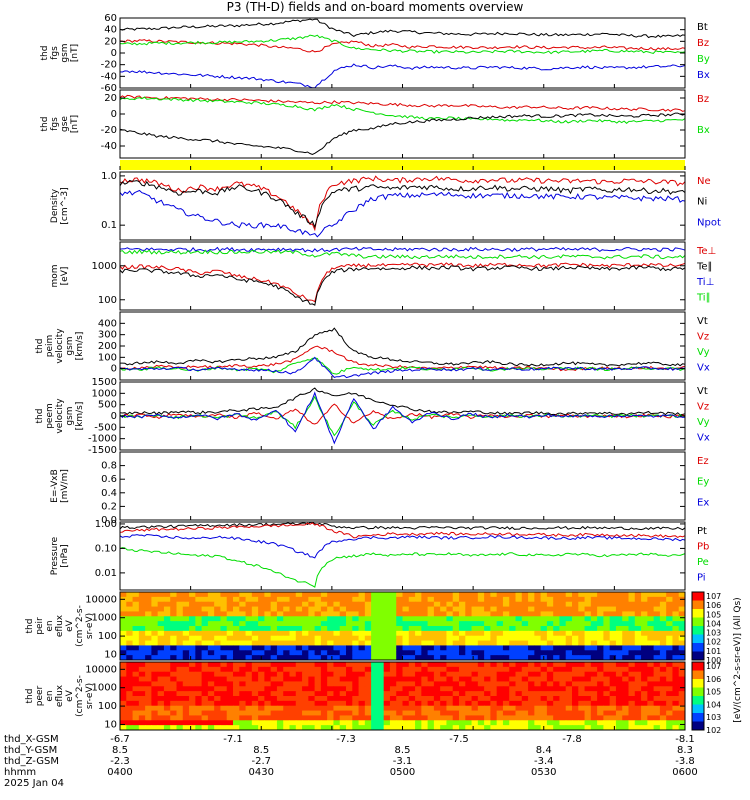 The height and width of the screenshot is (800, 750). I want to click on legend-entry: Pt, so click(702, 531).